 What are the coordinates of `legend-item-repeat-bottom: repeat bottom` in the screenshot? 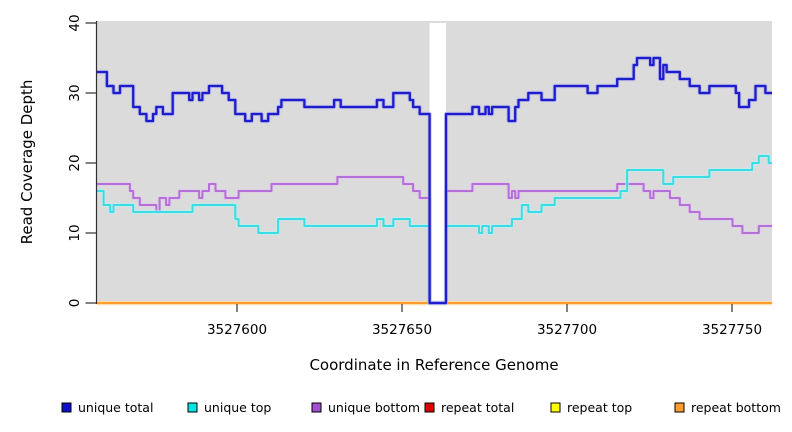 It's located at (727, 407).